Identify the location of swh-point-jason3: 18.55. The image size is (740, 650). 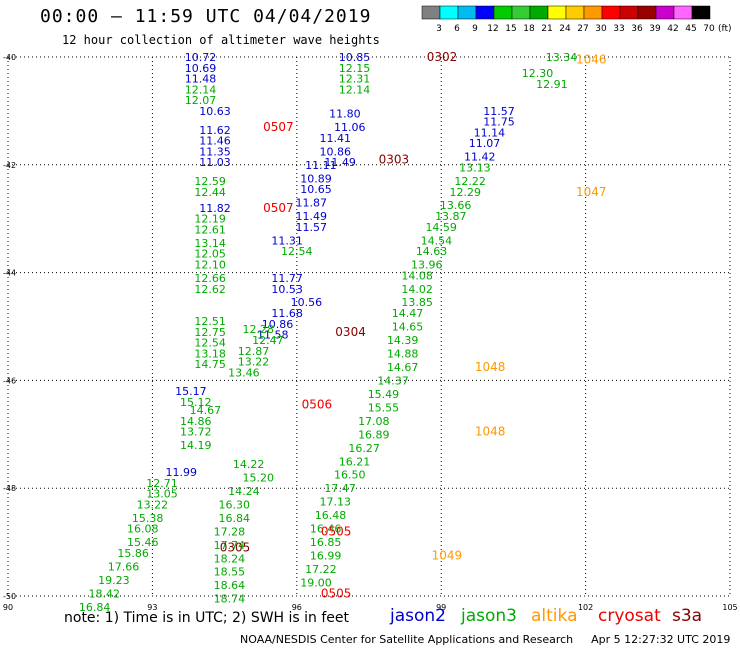
(230, 572).